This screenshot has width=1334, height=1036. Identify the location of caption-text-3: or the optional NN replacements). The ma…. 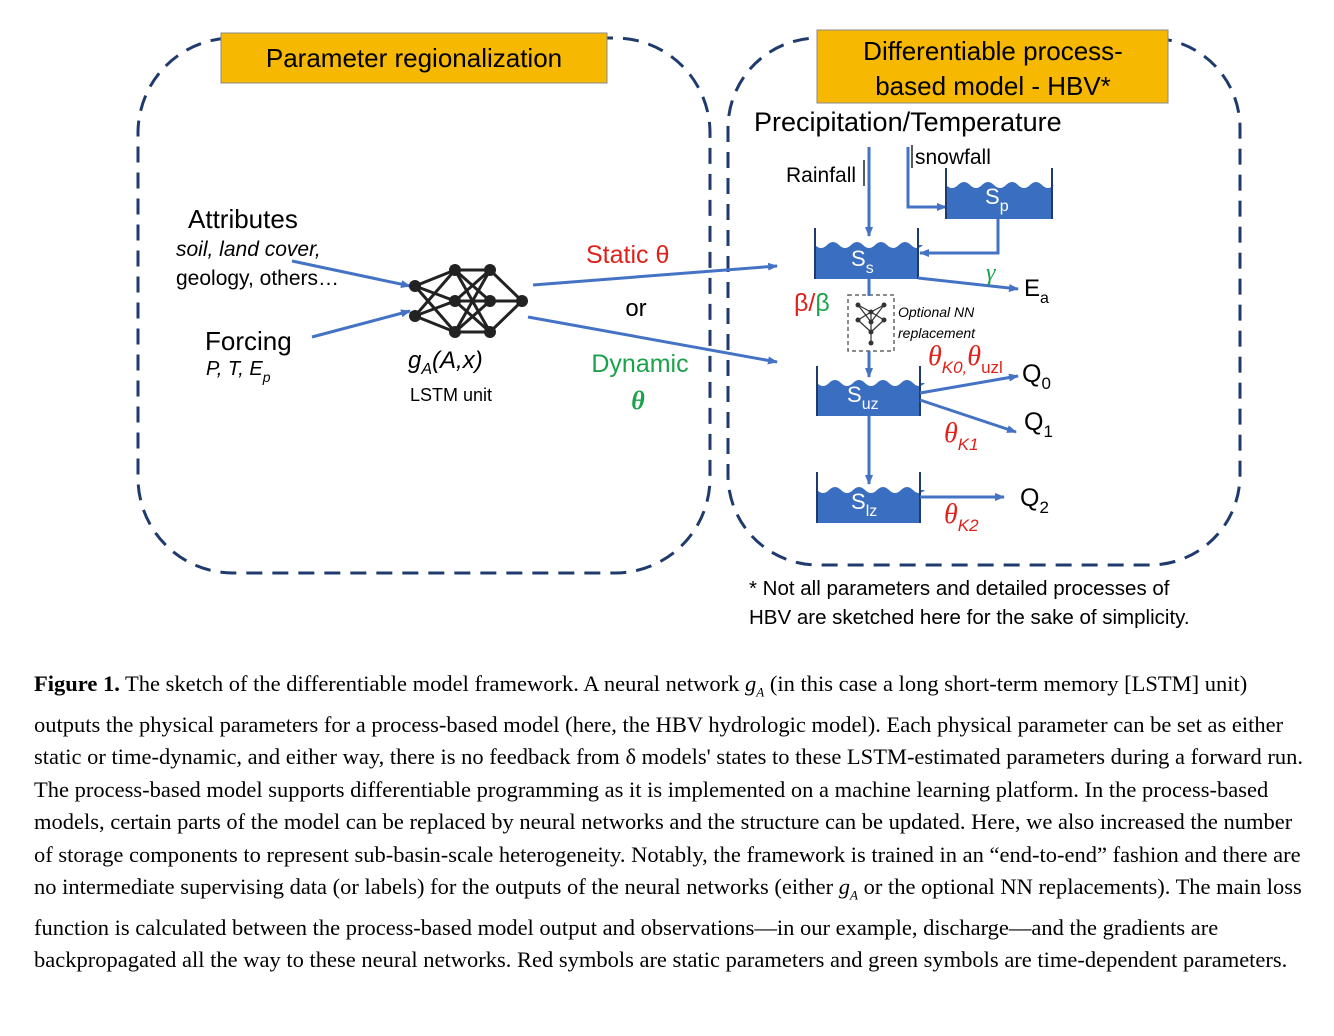
(668, 923).